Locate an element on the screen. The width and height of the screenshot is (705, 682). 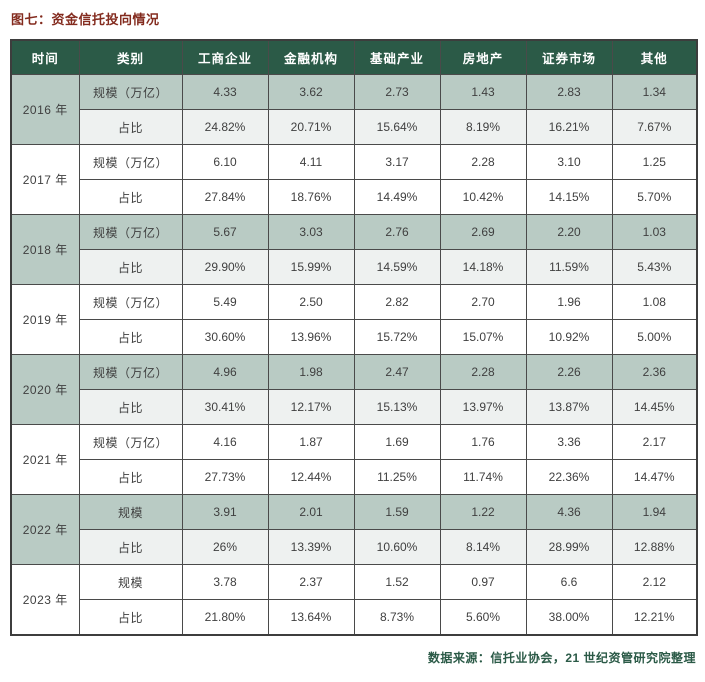
scale-row: 2020 年规模（万亿） 4.96 1.98 2.47 2.28 2.26 2.36 is located at coordinates (354, 389).